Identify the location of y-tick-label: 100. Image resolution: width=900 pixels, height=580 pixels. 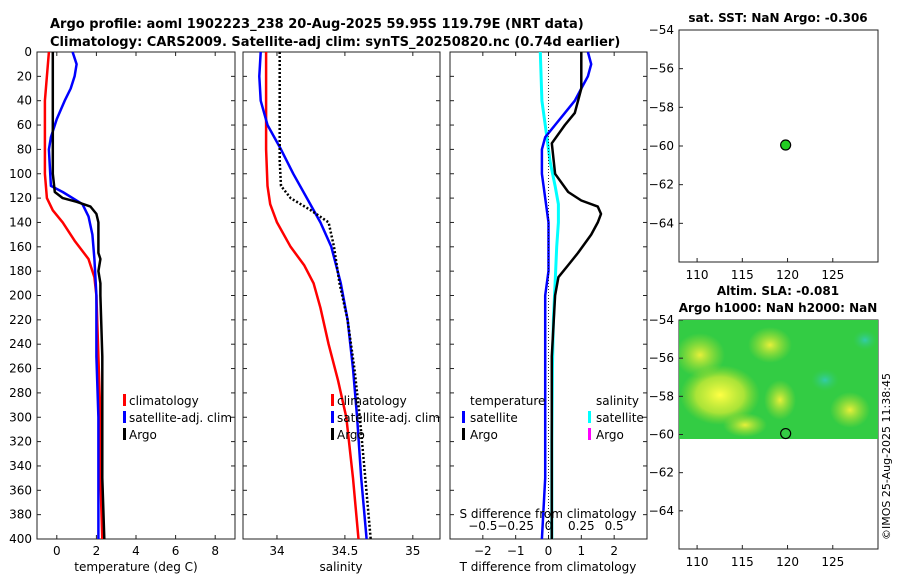
(20, 174).